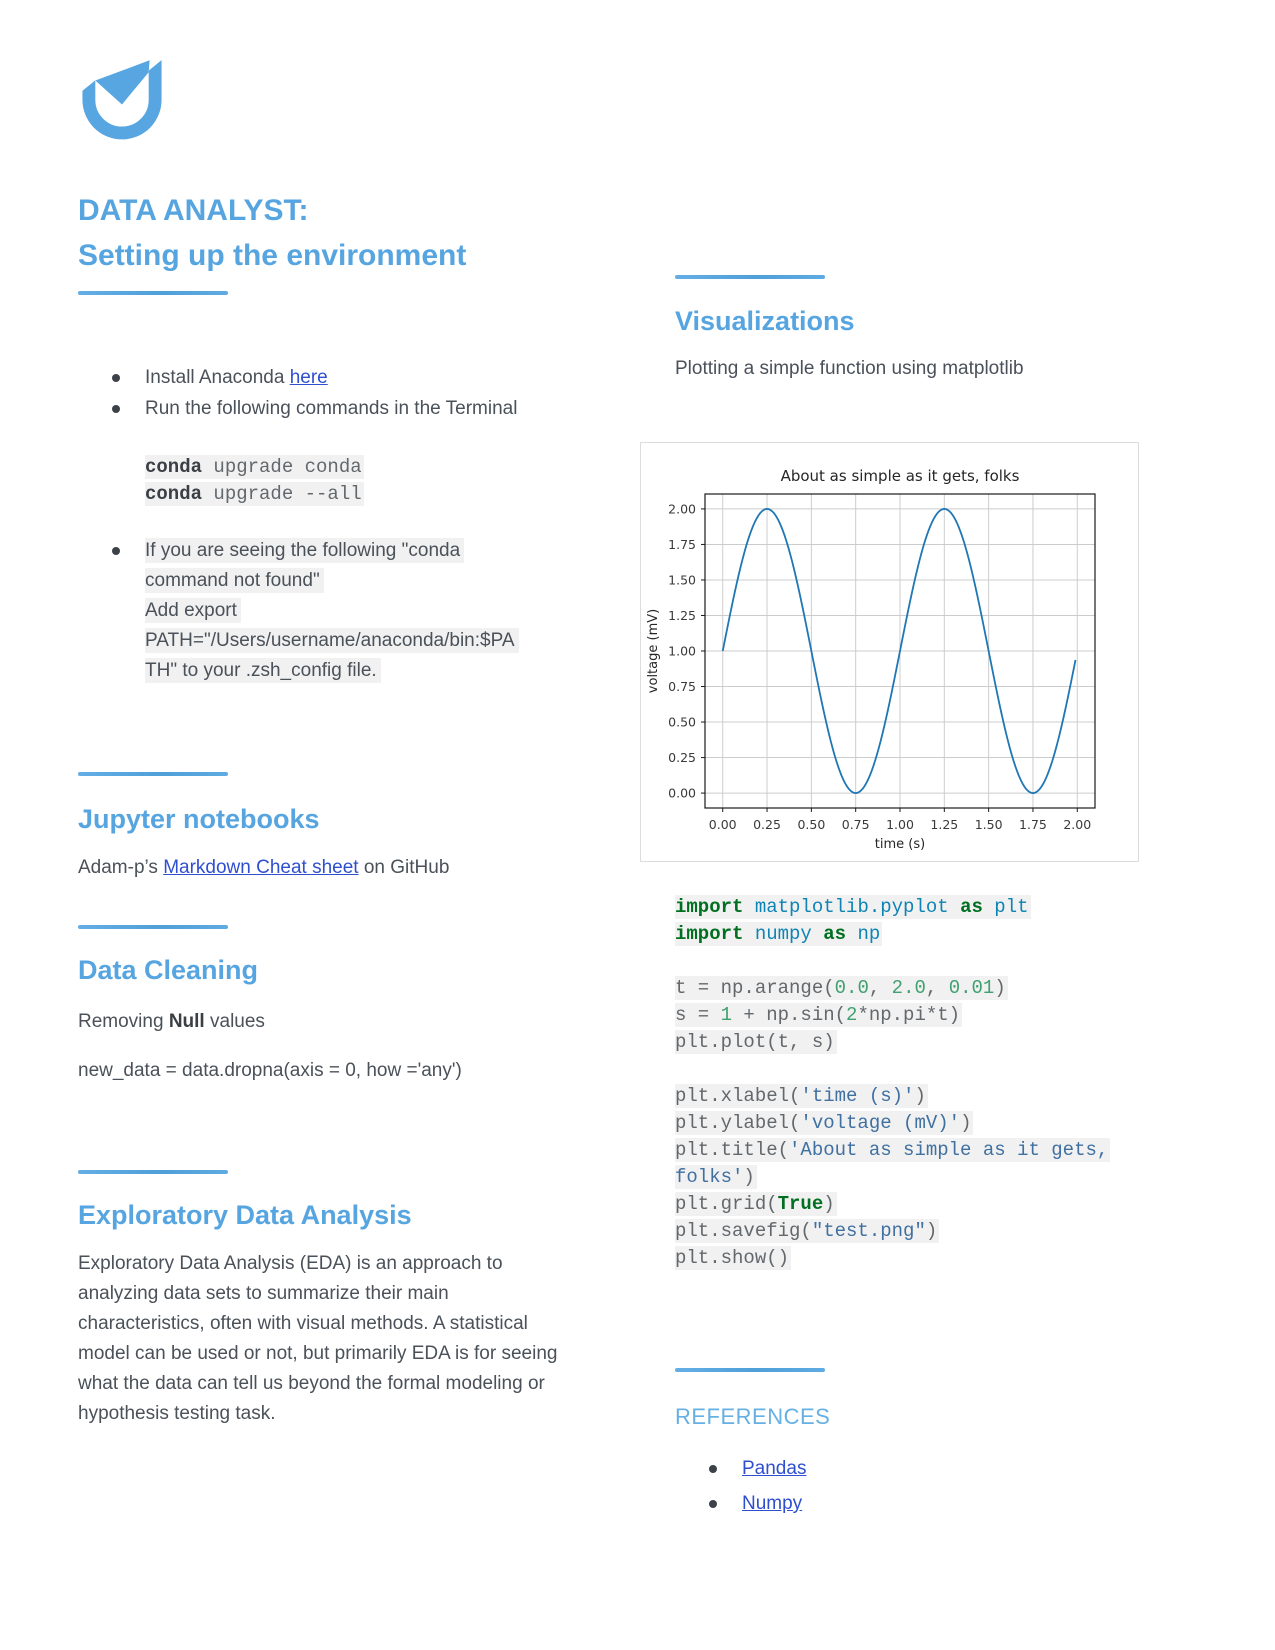 The height and width of the screenshot is (1650, 1275). I want to click on reference-link-wrap: Numpy, so click(772, 1504).